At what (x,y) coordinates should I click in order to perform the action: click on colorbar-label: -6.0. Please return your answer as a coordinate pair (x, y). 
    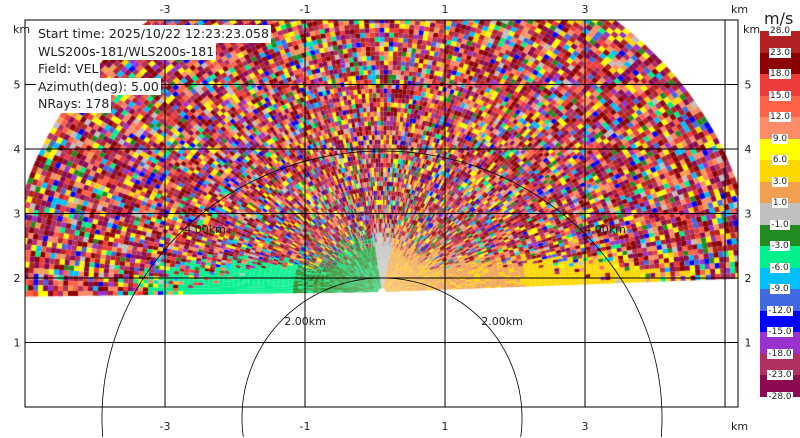
    Looking at the image, I should click on (780, 267).